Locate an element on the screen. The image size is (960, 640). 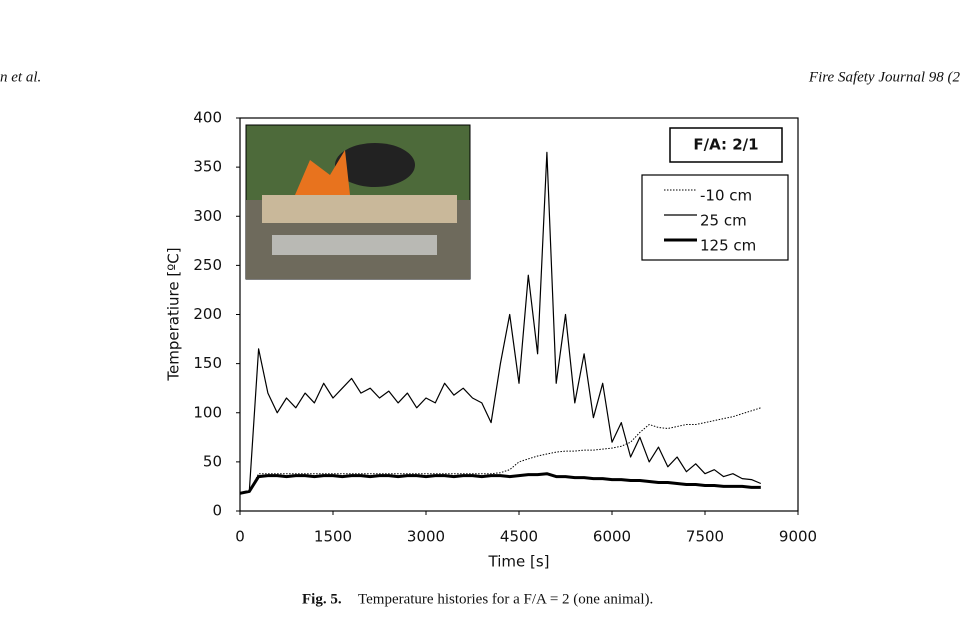
annotation-box is located at coordinates (726, 145).